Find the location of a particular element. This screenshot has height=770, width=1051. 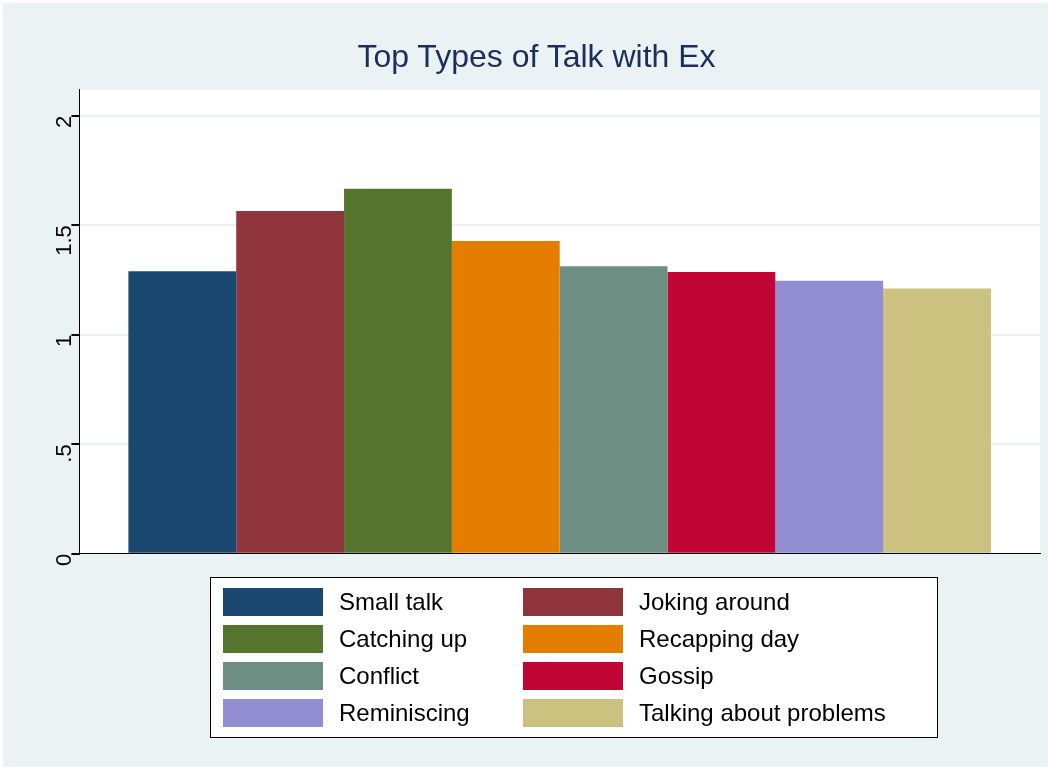

legend-label: Reminiscing is located at coordinates (404, 713).